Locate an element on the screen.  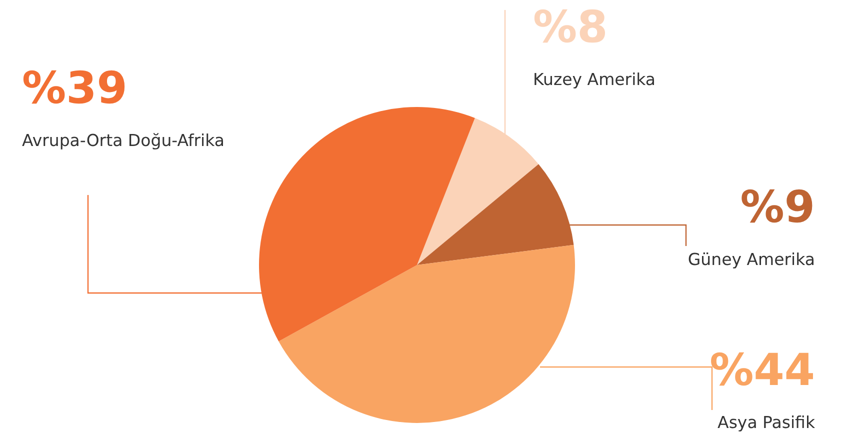
slice-label: Güney Amerika is located at coordinates (751, 259).